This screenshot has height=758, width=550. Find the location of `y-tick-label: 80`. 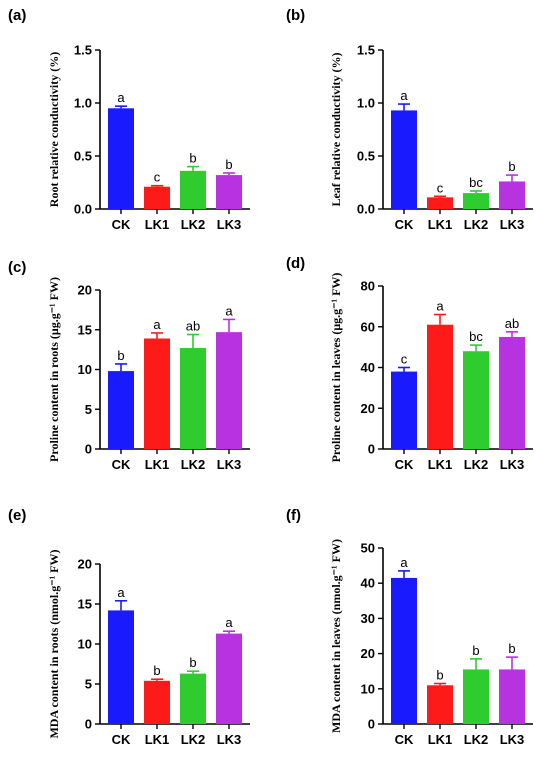

y-tick-label: 80 is located at coordinates (368, 286).